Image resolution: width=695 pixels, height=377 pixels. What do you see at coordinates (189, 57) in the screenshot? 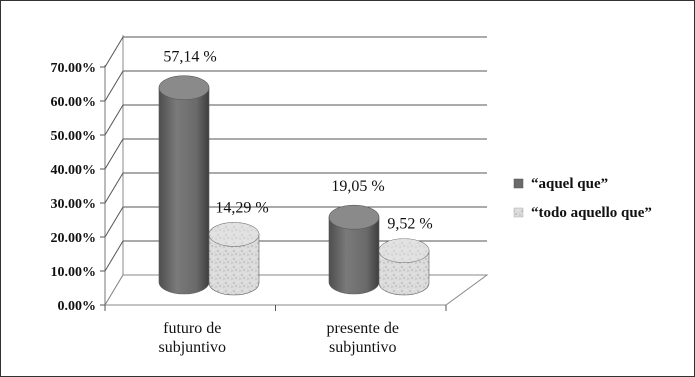
I see `data-label: 57,14 %` at bounding box center [189, 57].